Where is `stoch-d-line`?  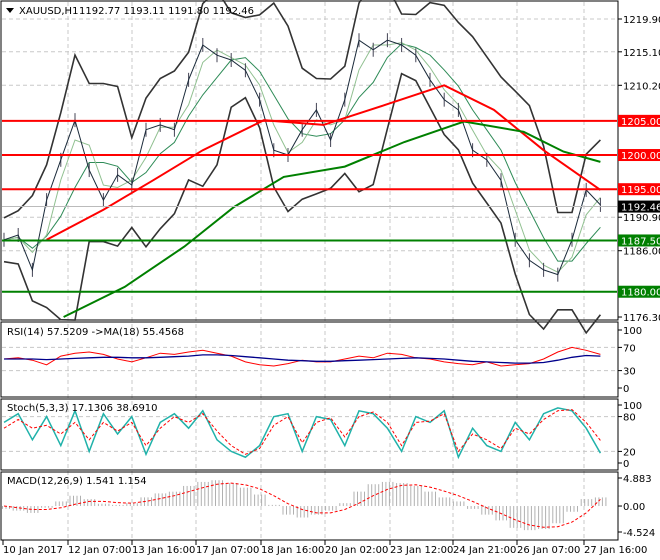 stoch-d-line is located at coordinates (302, 432).